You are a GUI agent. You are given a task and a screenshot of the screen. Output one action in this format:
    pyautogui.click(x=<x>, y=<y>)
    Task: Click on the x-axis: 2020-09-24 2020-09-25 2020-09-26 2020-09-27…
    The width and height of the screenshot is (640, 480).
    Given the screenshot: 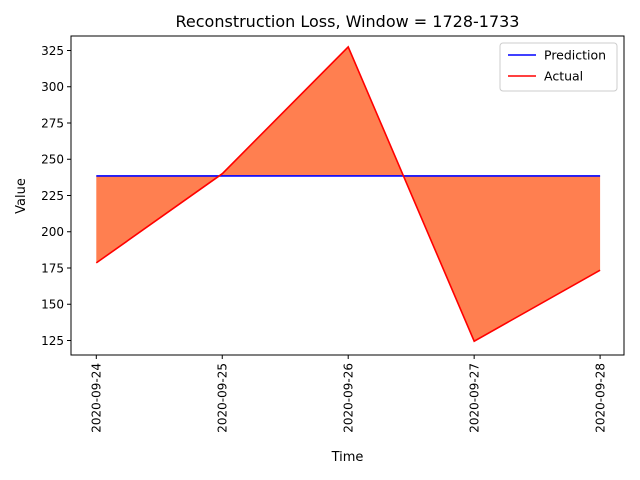 What is the action you would take?
    pyautogui.click(x=348, y=394)
    